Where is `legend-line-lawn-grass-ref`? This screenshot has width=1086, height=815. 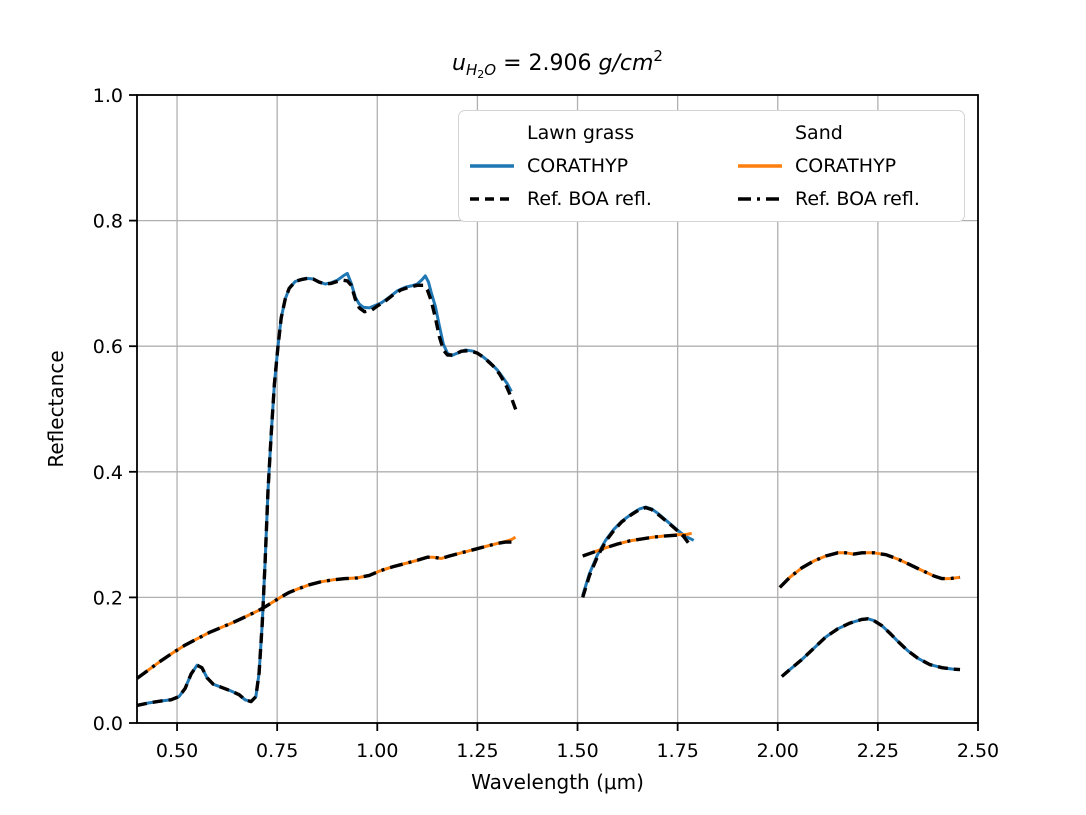 legend-line-lawn-grass-ref is located at coordinates (492, 199).